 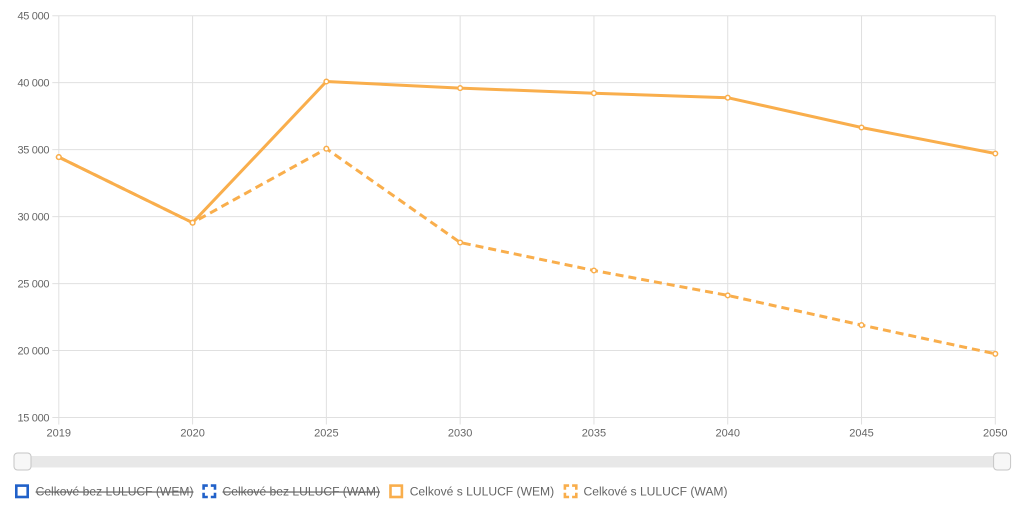 I want to click on svg-text: 2030, so click(x=460, y=434).